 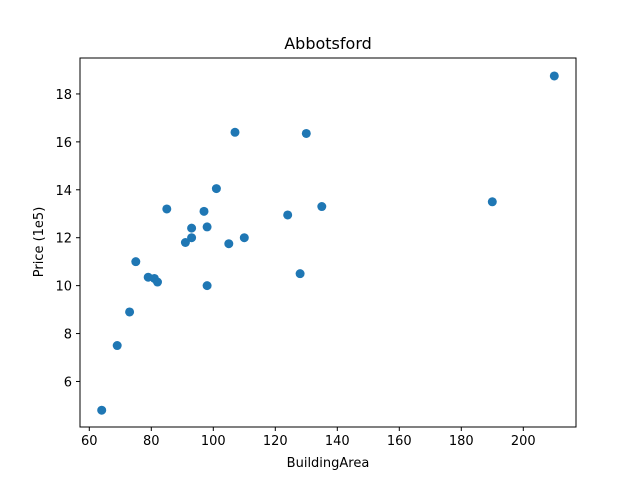 I want to click on y-tick-label: 12, so click(x=63, y=239).